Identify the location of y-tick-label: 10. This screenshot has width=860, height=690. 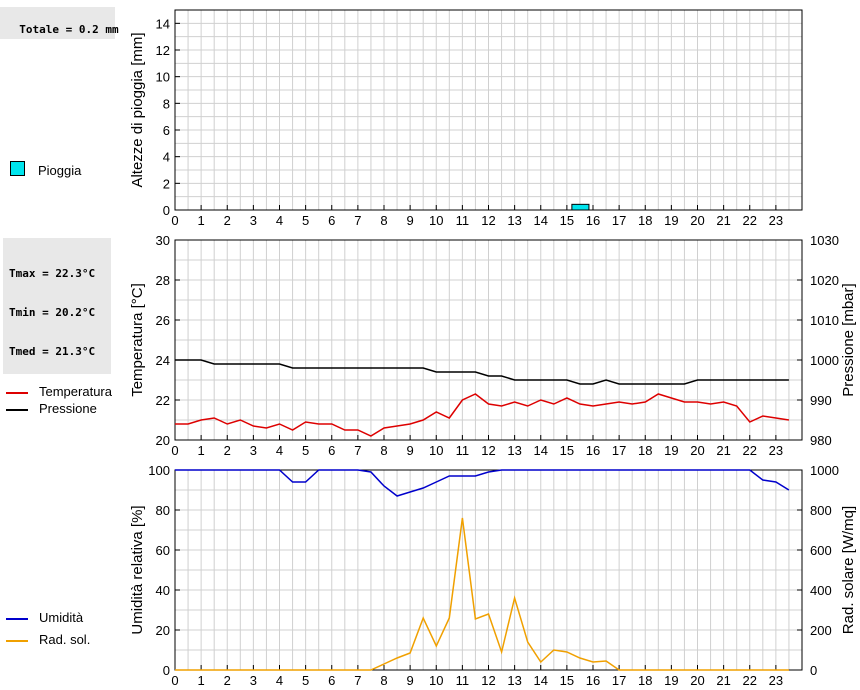
(163, 77).